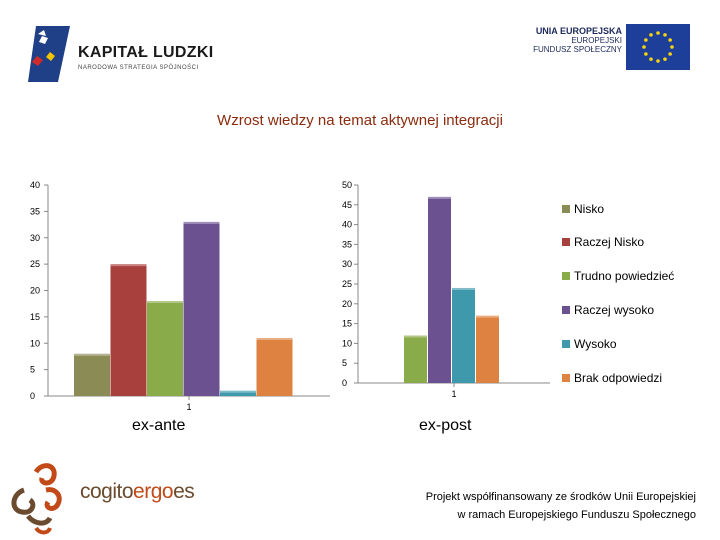  Describe the element at coordinates (578, 31) in the screenshot. I see `eu-title: UNIA EUROPEJSKA` at that location.